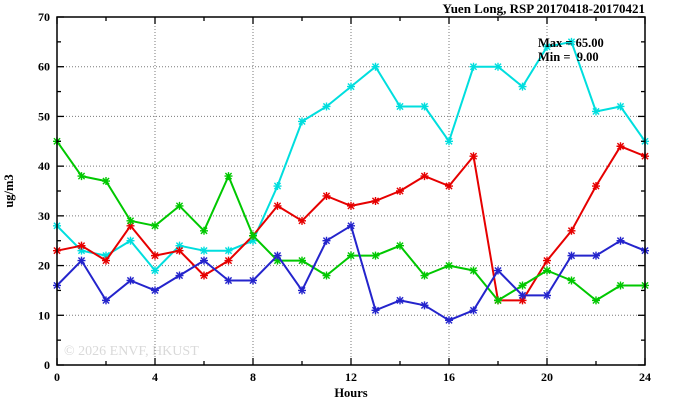 This screenshot has height=409, width=674. Describe the element at coordinates (351, 205) in the screenshot. I see `marker-red-series-h12` at that location.